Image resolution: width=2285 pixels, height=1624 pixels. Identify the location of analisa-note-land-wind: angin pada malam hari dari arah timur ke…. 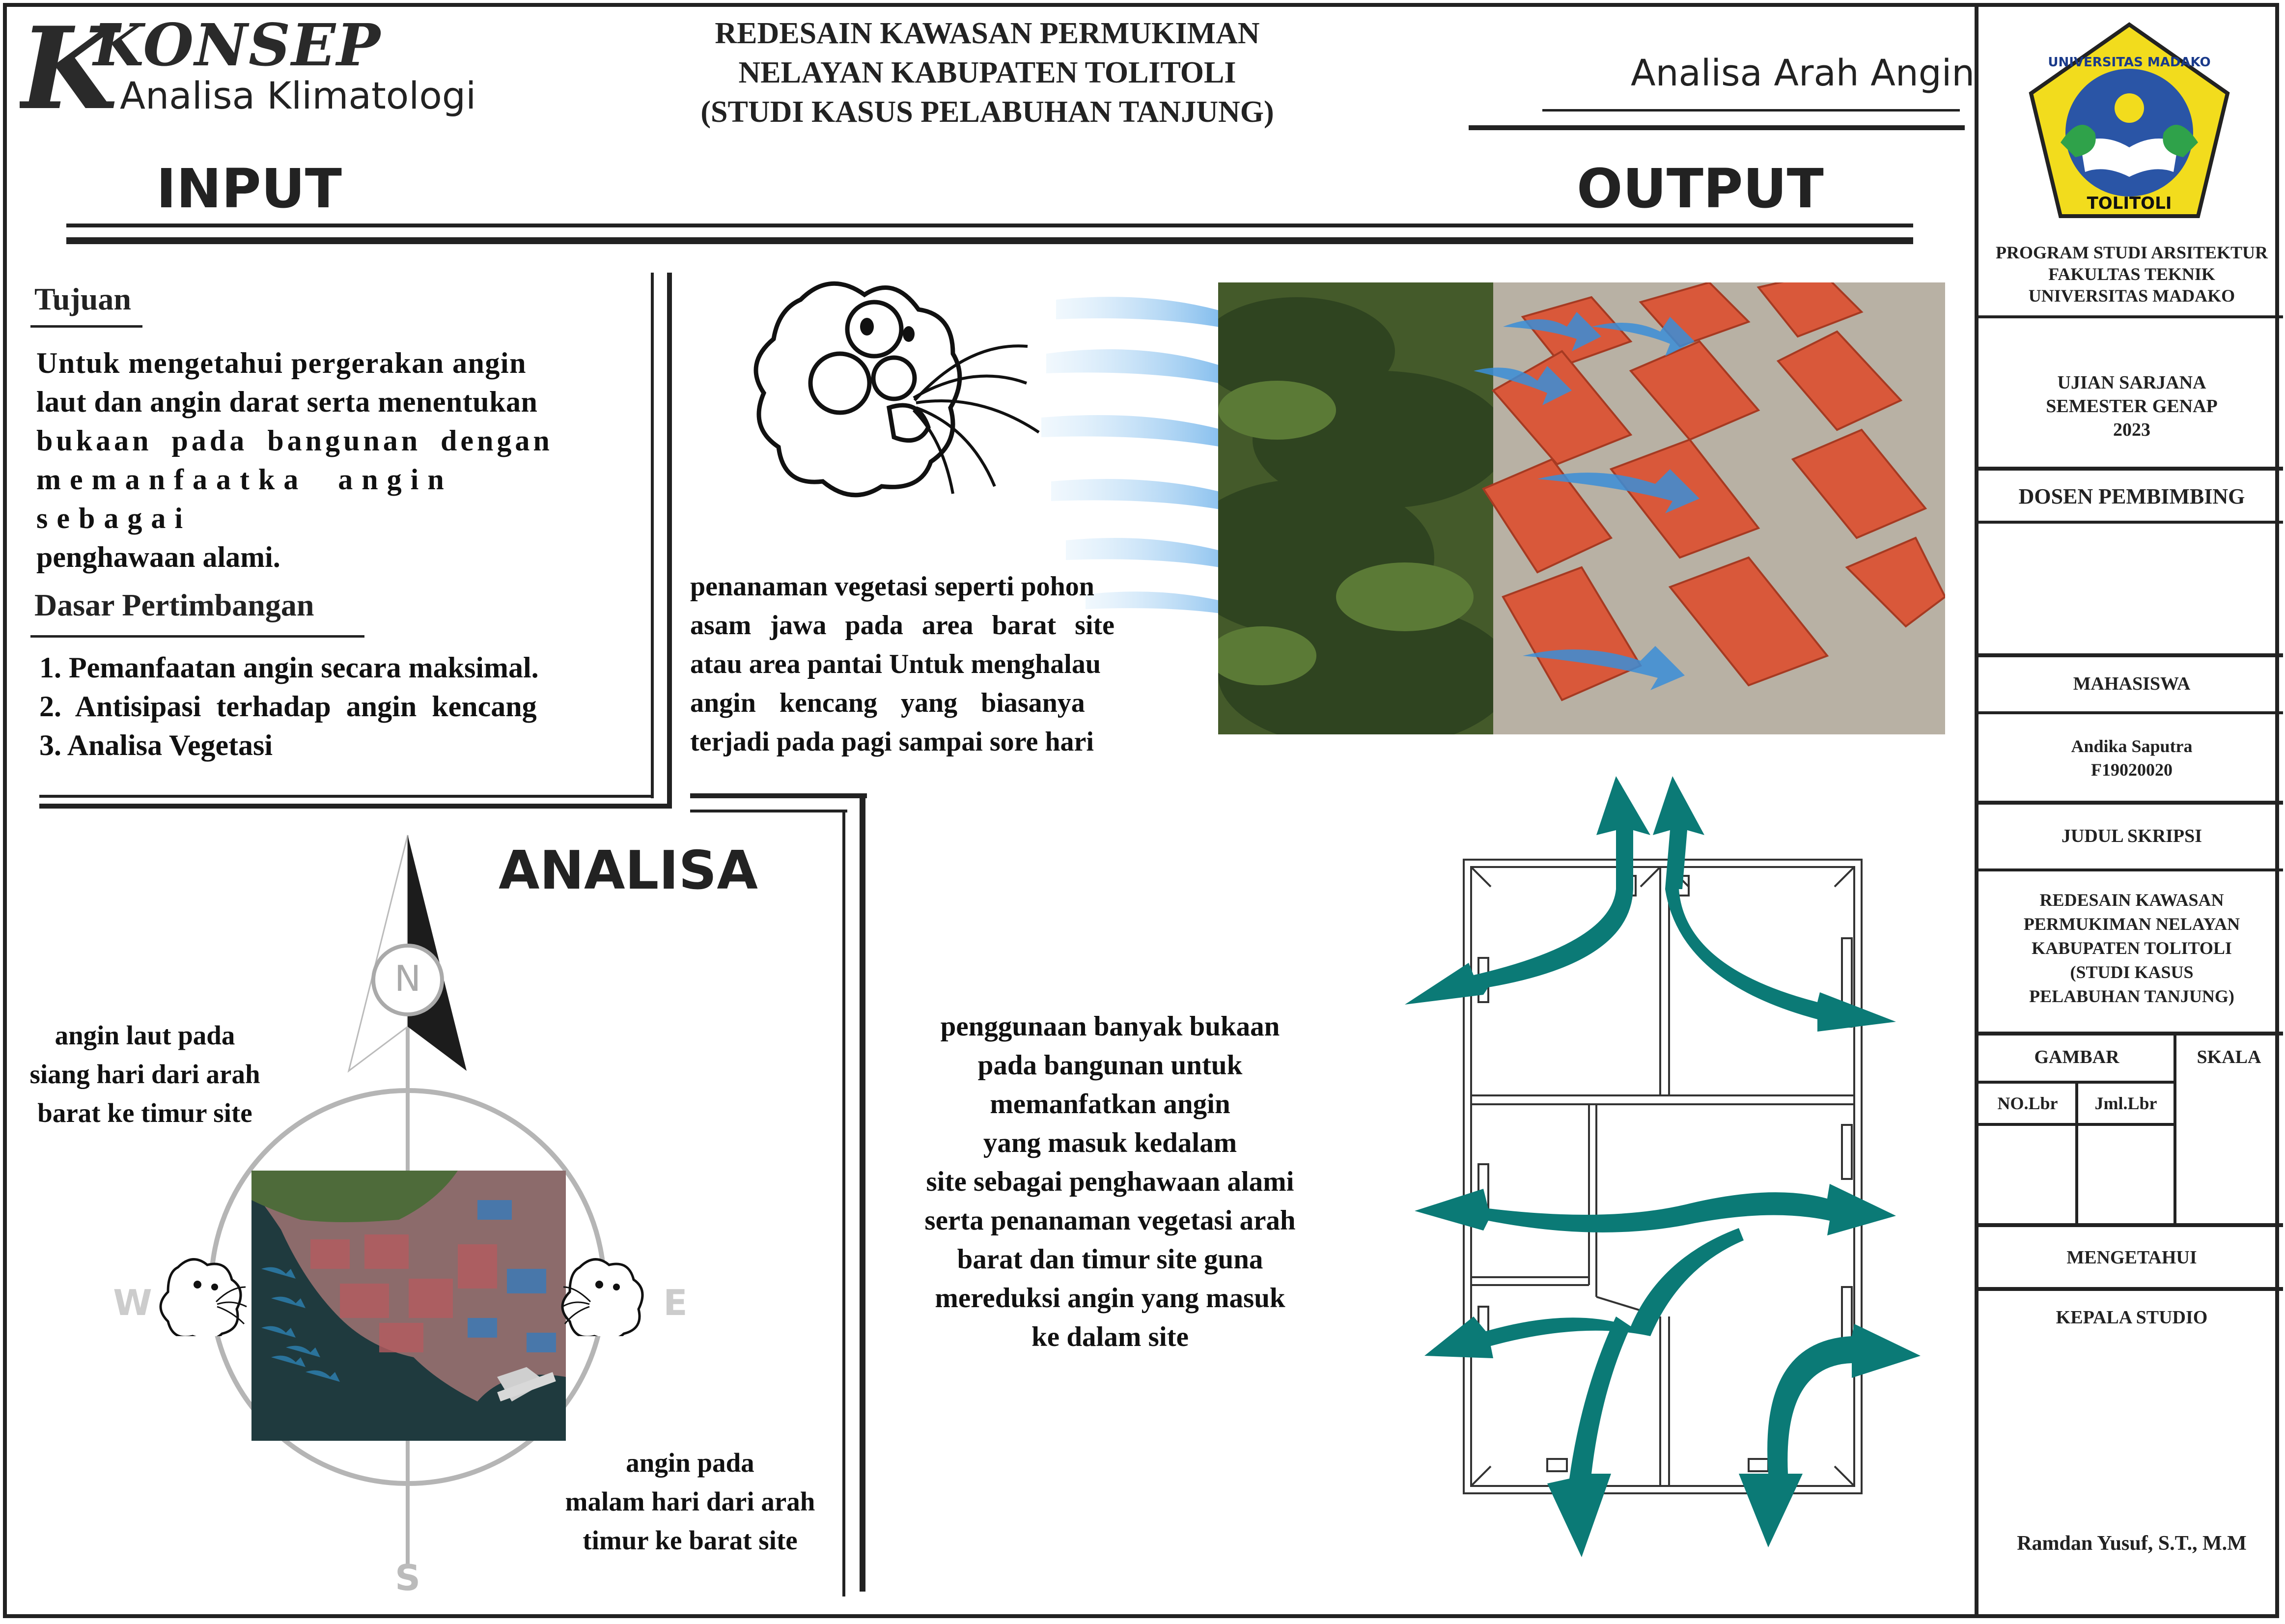
(690, 1501).